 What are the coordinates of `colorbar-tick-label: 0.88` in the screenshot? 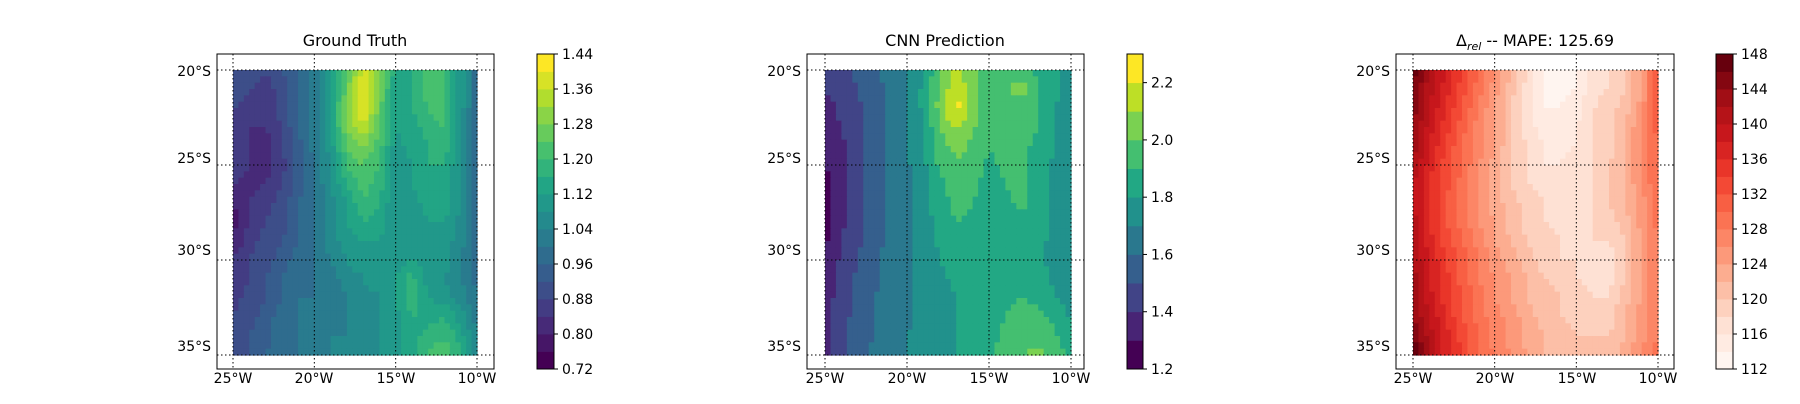 It's located at (577, 300).